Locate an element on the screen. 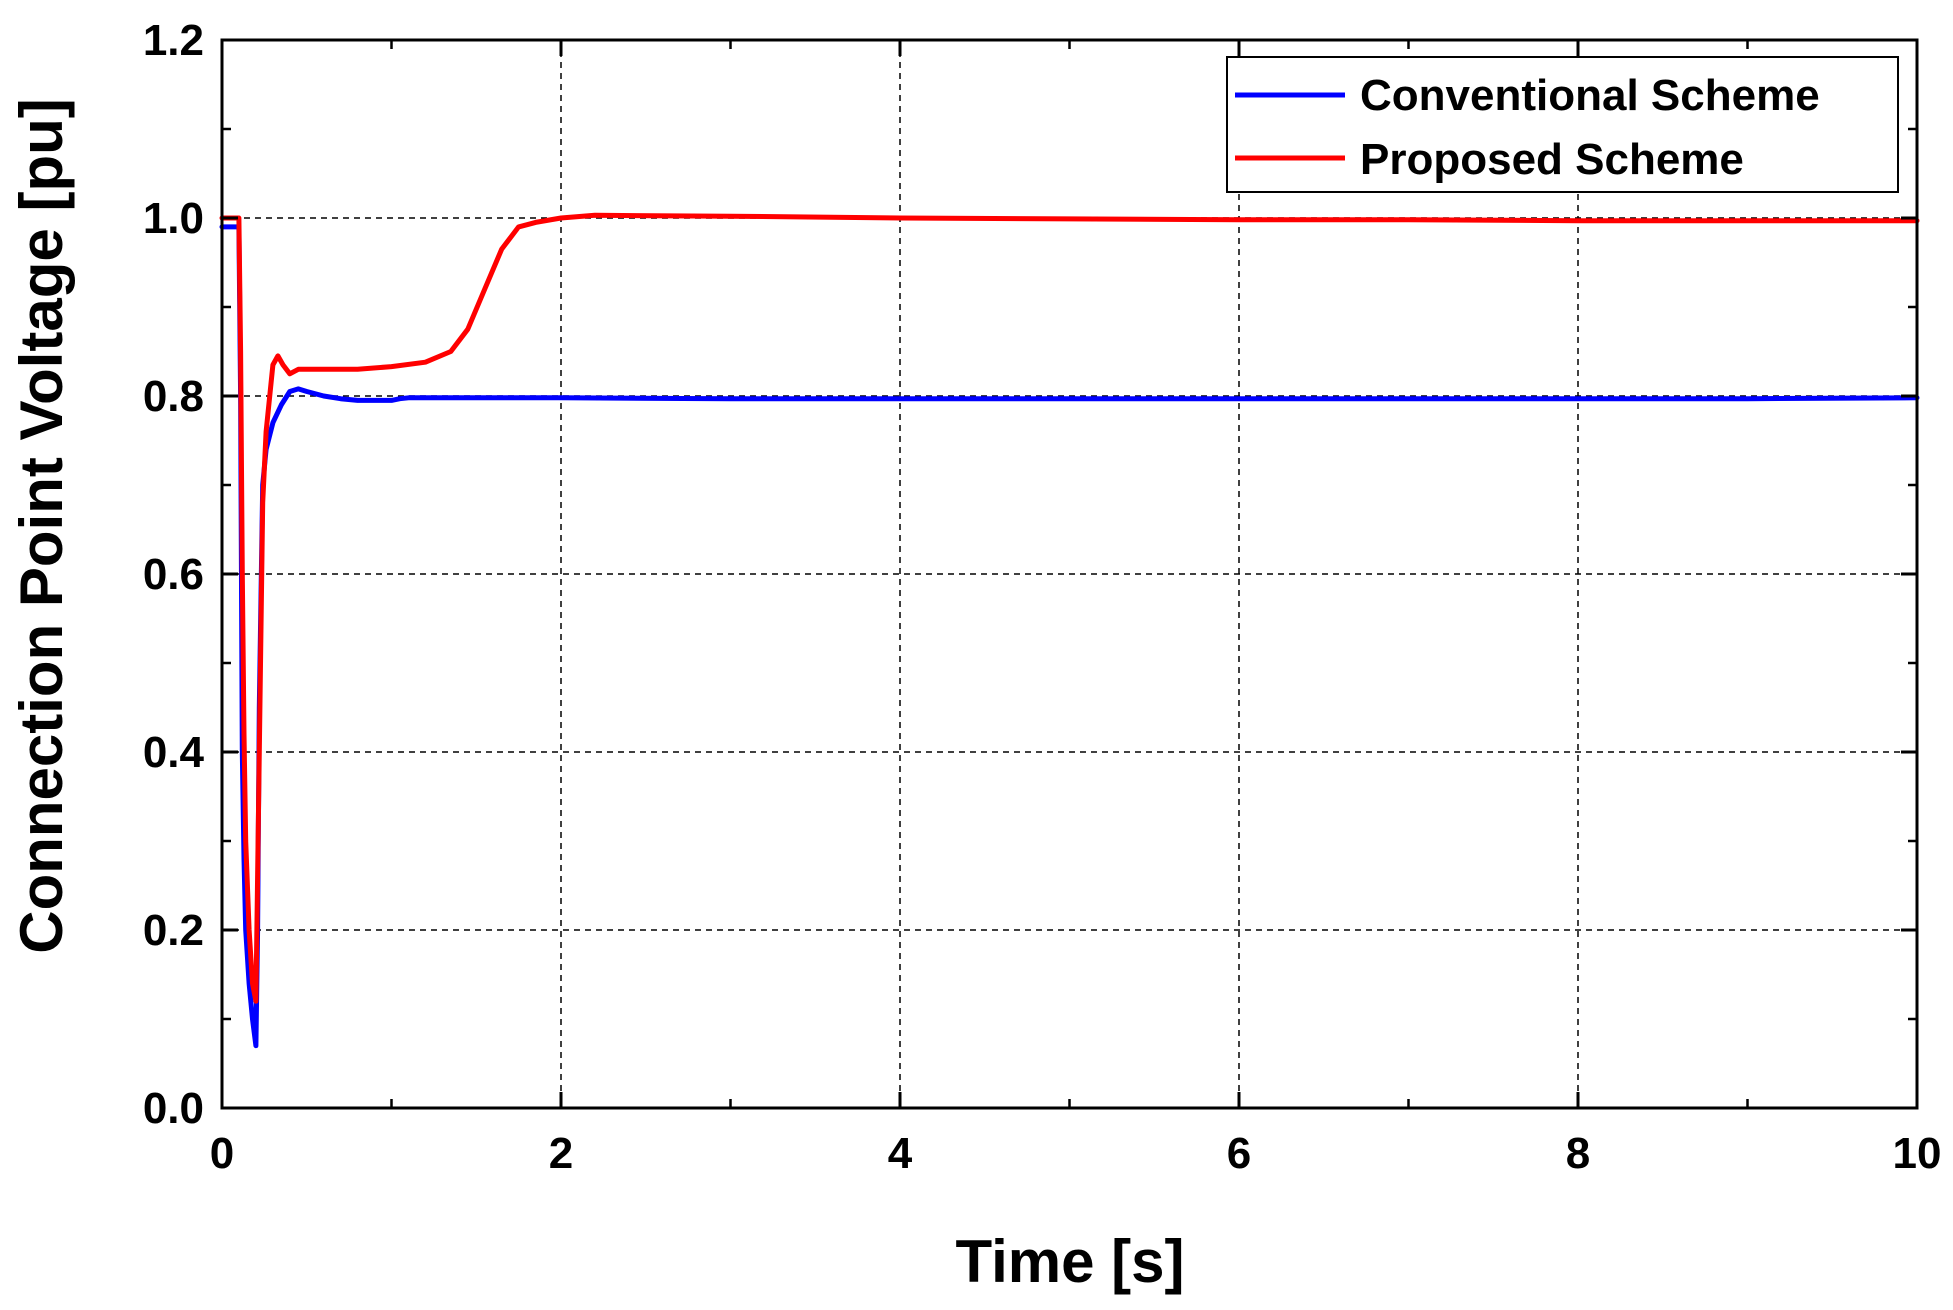 This screenshot has height=1310, width=1953. x-axis-title: Time [s] is located at coordinates (1070, 1261).